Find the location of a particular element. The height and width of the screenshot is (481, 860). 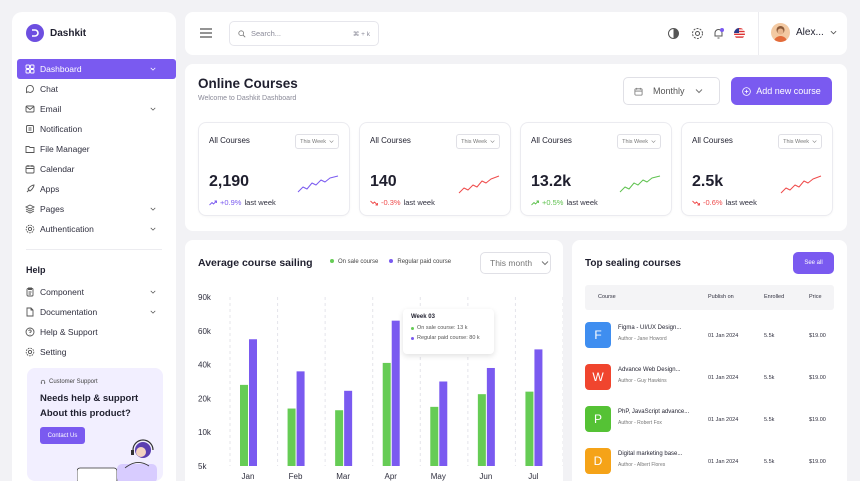

sidebar-item-chat: Chat is located at coordinates (94, 89).